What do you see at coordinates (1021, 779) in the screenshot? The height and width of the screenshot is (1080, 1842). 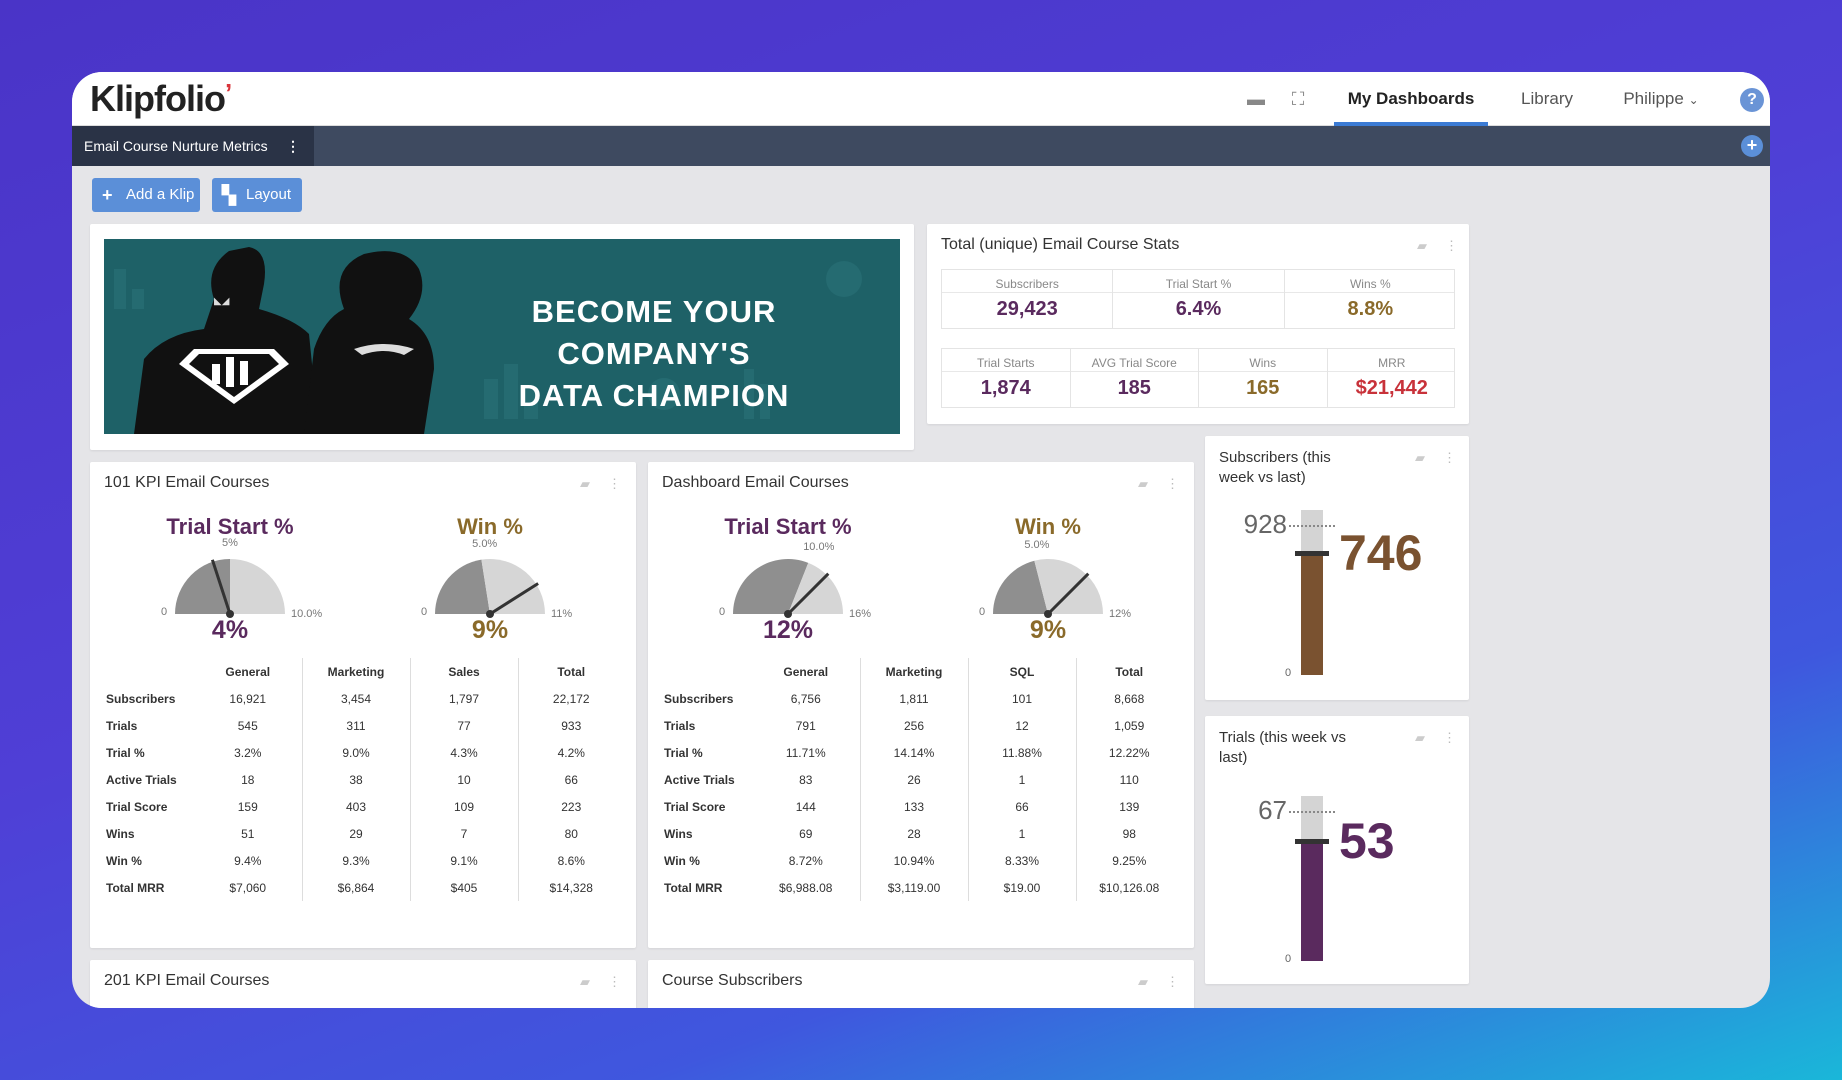 I see `table-cell: 1` at bounding box center [1021, 779].